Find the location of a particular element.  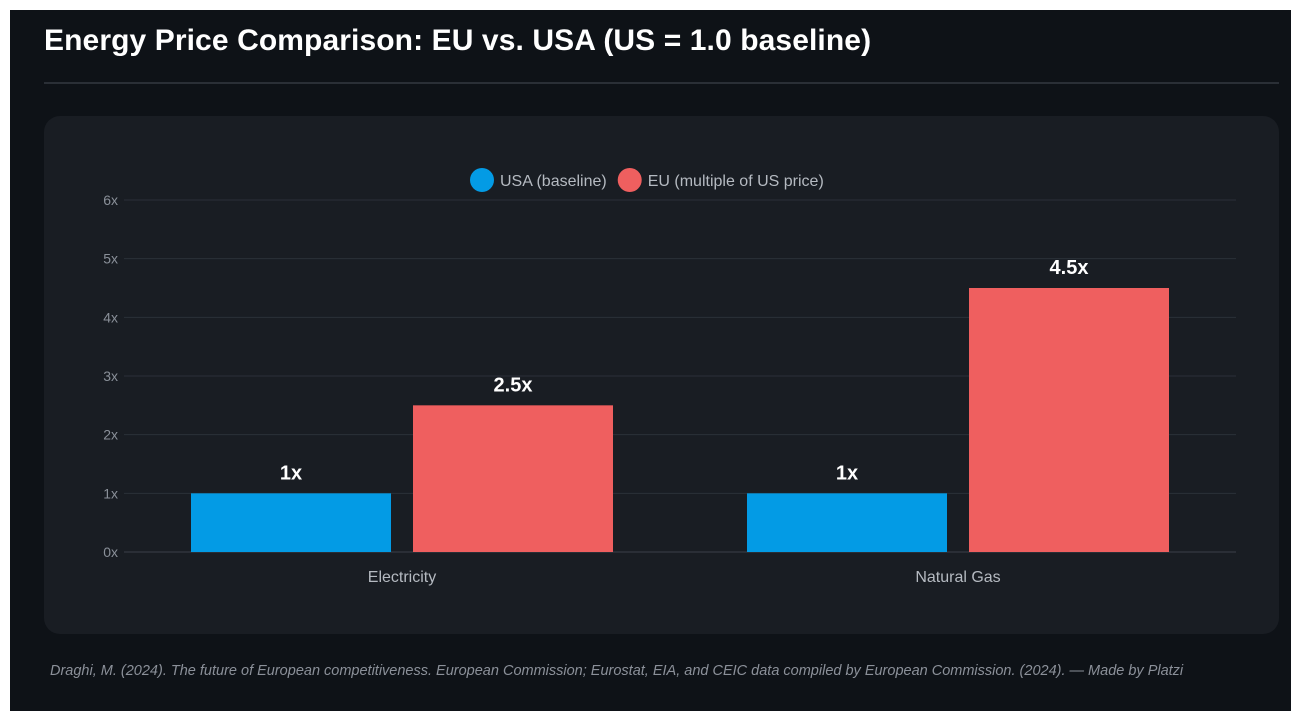

y-tick-label: 4x is located at coordinates (110, 317).